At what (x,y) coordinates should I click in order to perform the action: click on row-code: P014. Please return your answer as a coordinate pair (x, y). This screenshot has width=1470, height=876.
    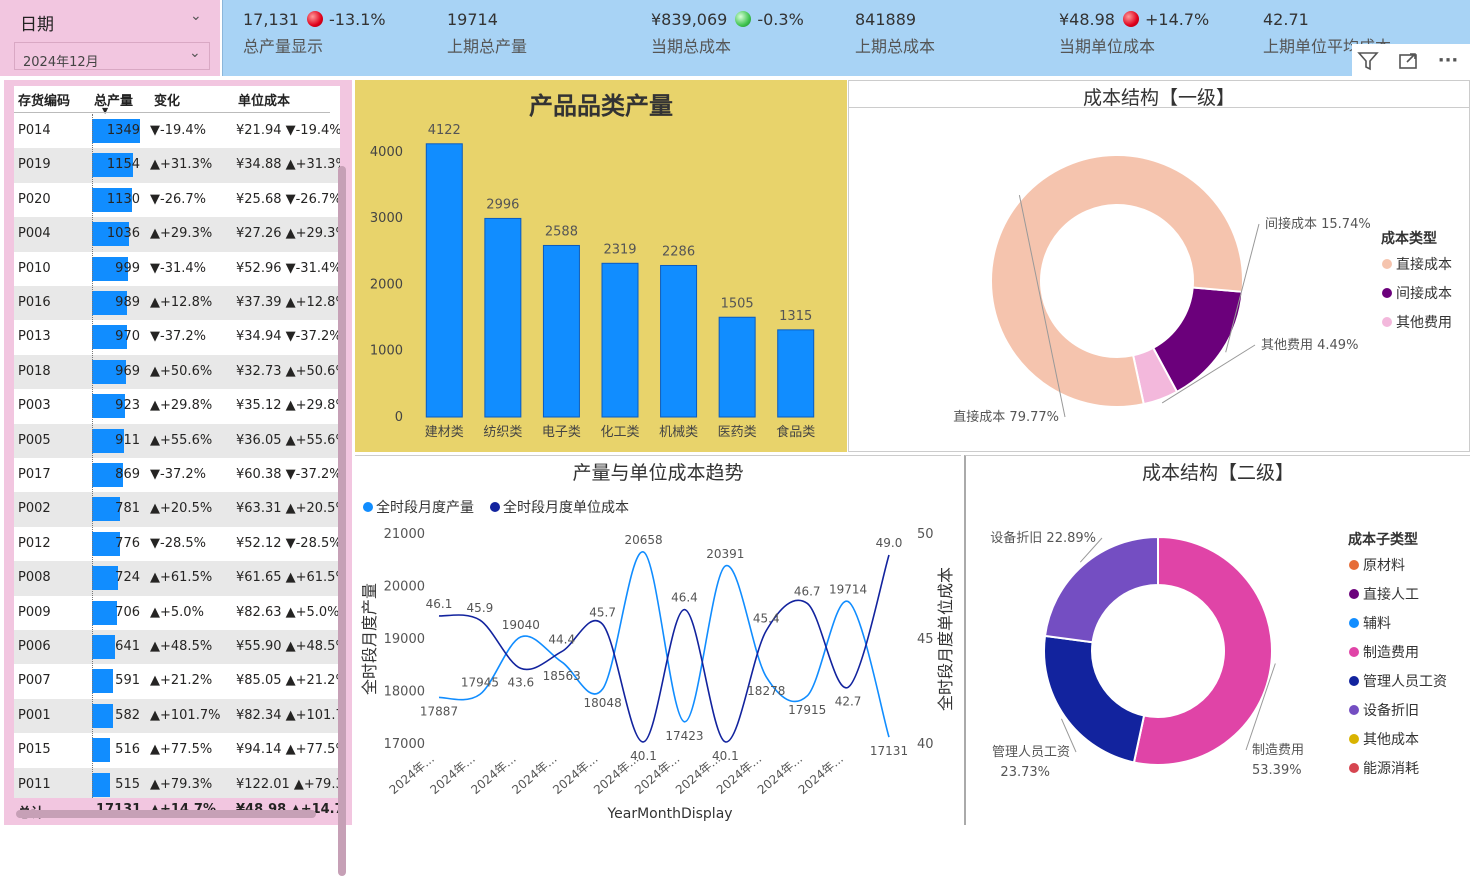
    Looking at the image, I should click on (34, 130).